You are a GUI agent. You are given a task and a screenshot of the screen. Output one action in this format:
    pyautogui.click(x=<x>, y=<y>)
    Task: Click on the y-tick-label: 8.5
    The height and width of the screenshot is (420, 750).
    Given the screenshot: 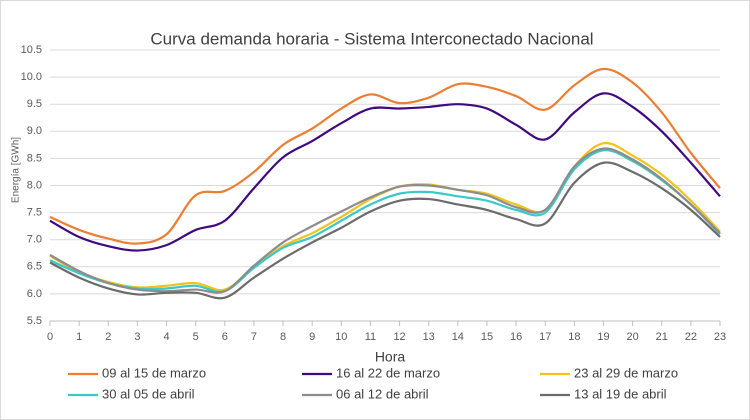 What is the action you would take?
    pyautogui.click(x=34, y=158)
    